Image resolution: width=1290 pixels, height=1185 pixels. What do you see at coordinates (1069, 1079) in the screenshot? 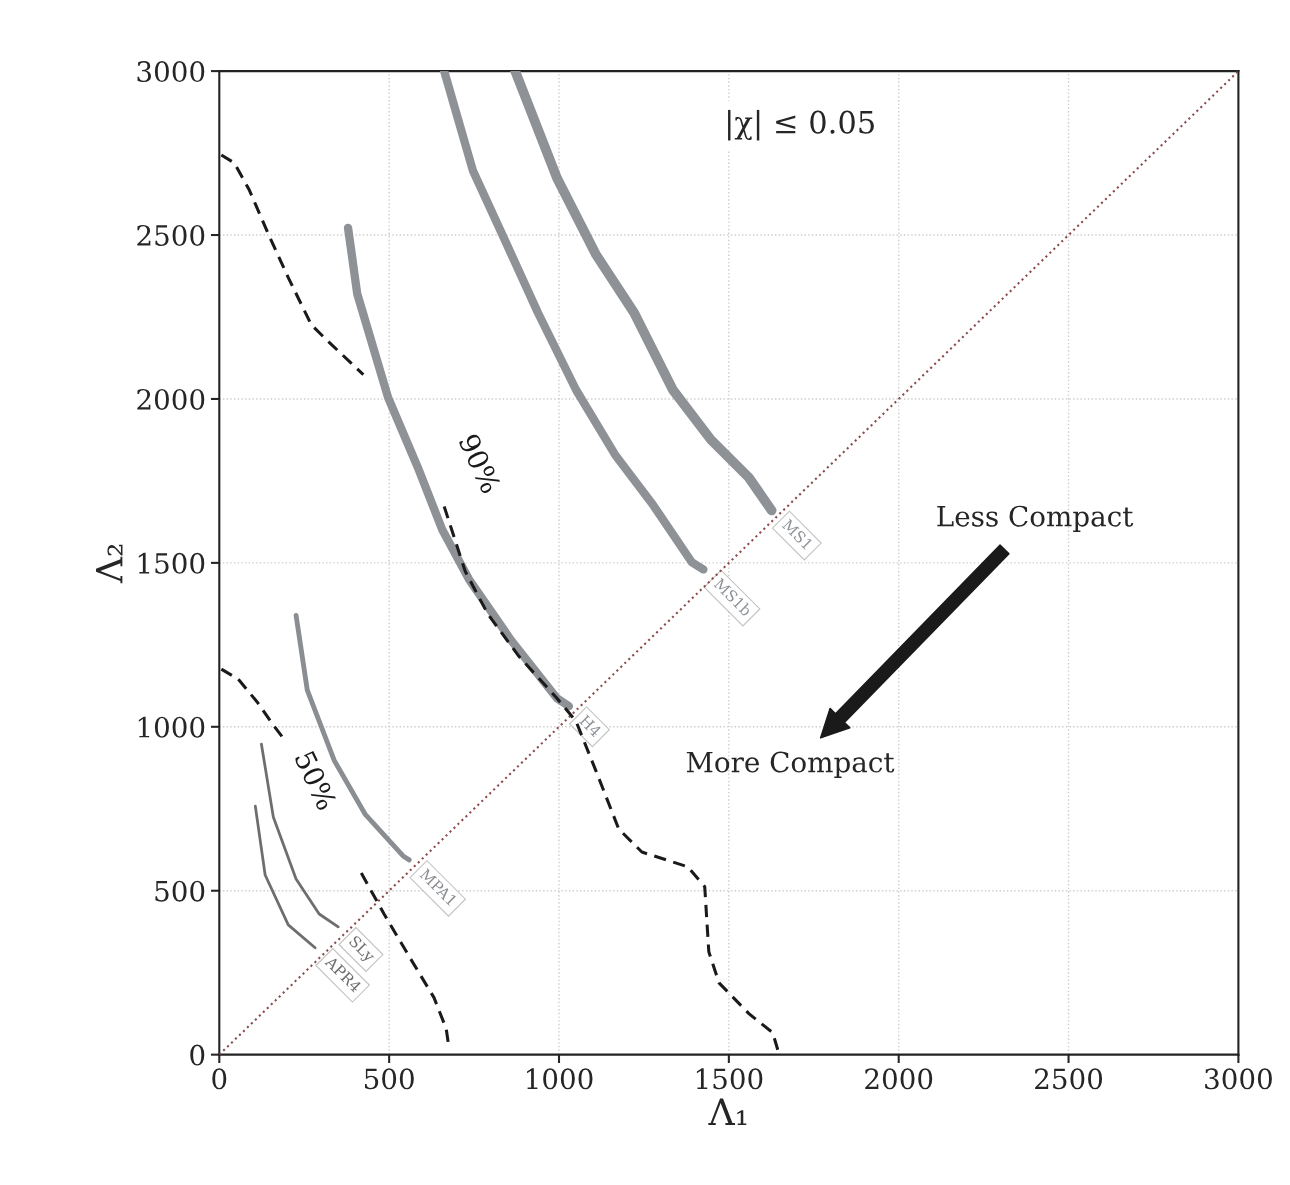
I see `x-tick-label: 2500` at bounding box center [1069, 1079].